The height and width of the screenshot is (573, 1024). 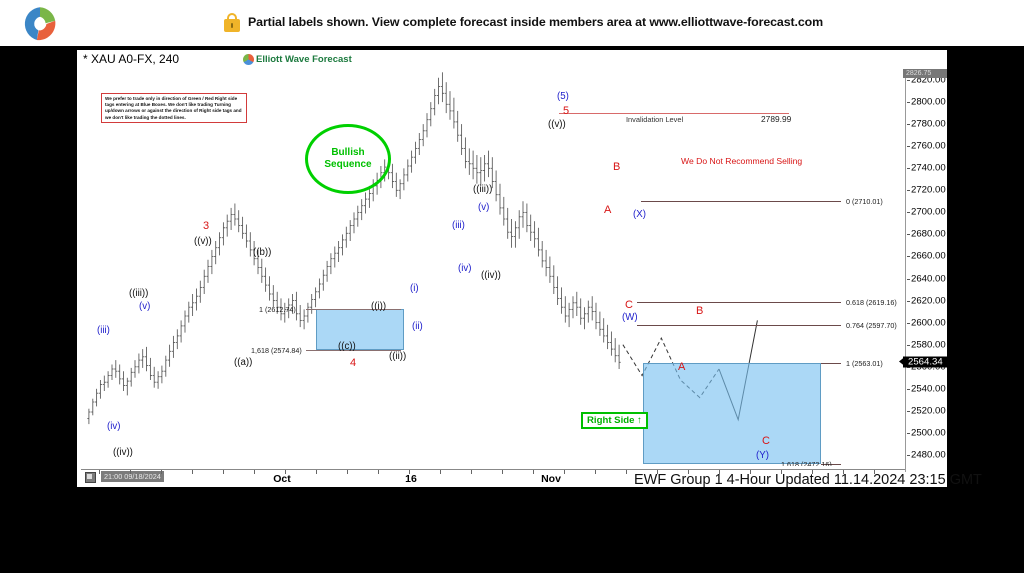 What do you see at coordinates (131, 59) in the screenshot?
I see `symbol-title: * XAU A0-FX, 240` at bounding box center [131, 59].